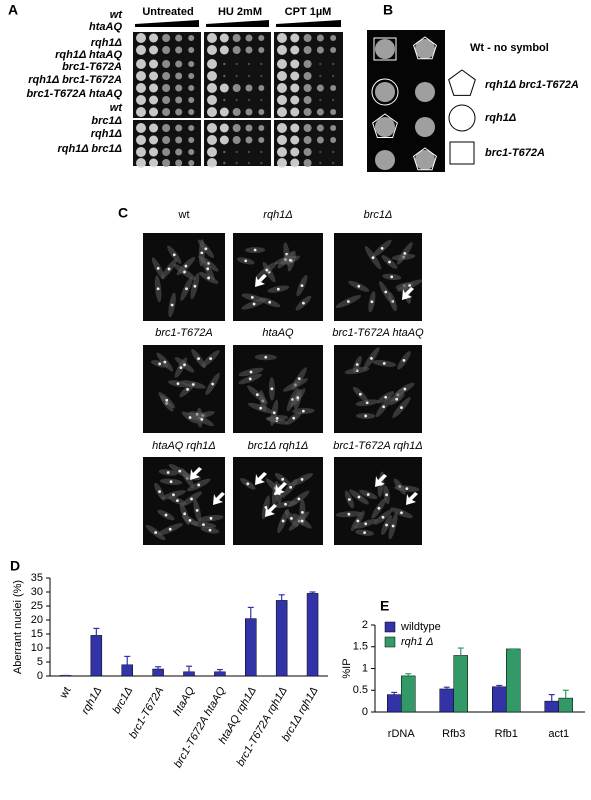 The width and height of the screenshot is (591, 800). What do you see at coordinates (90, 149) in the screenshot?
I see `strain-label: rqh1Δ brc1Δ` at bounding box center [90, 149].